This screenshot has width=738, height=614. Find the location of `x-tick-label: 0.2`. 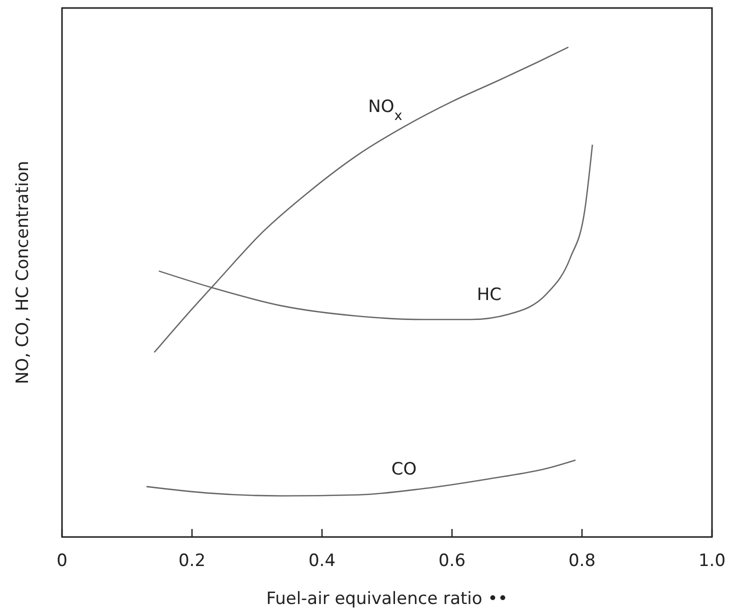

x-tick-label: 0.2 is located at coordinates (192, 561).